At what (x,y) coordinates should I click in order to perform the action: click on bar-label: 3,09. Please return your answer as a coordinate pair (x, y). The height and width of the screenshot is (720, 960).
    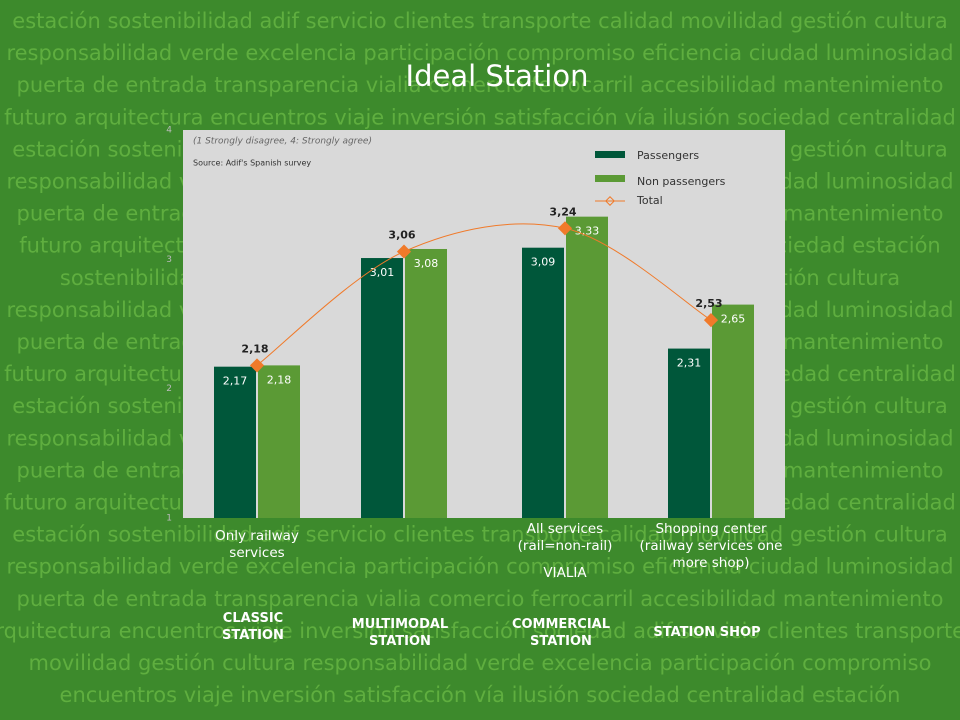
    Looking at the image, I should click on (543, 262).